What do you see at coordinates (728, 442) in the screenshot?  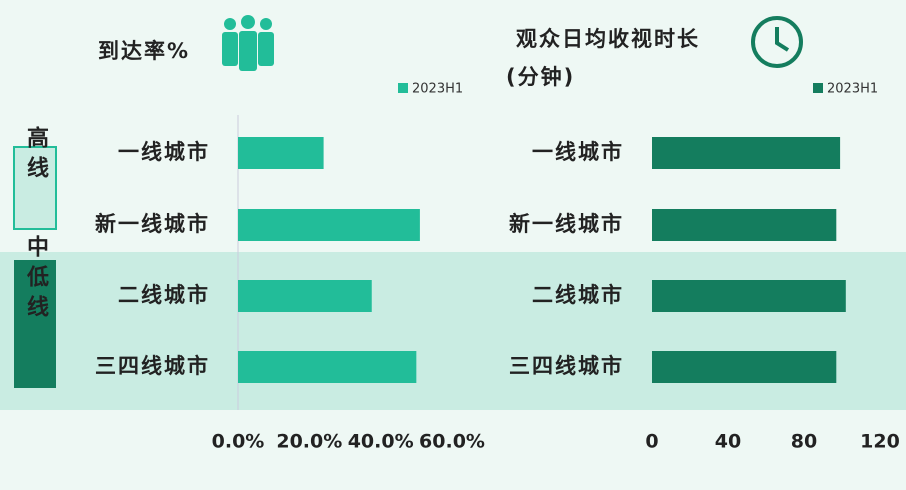 I see `x-tick-label: 40` at bounding box center [728, 442].